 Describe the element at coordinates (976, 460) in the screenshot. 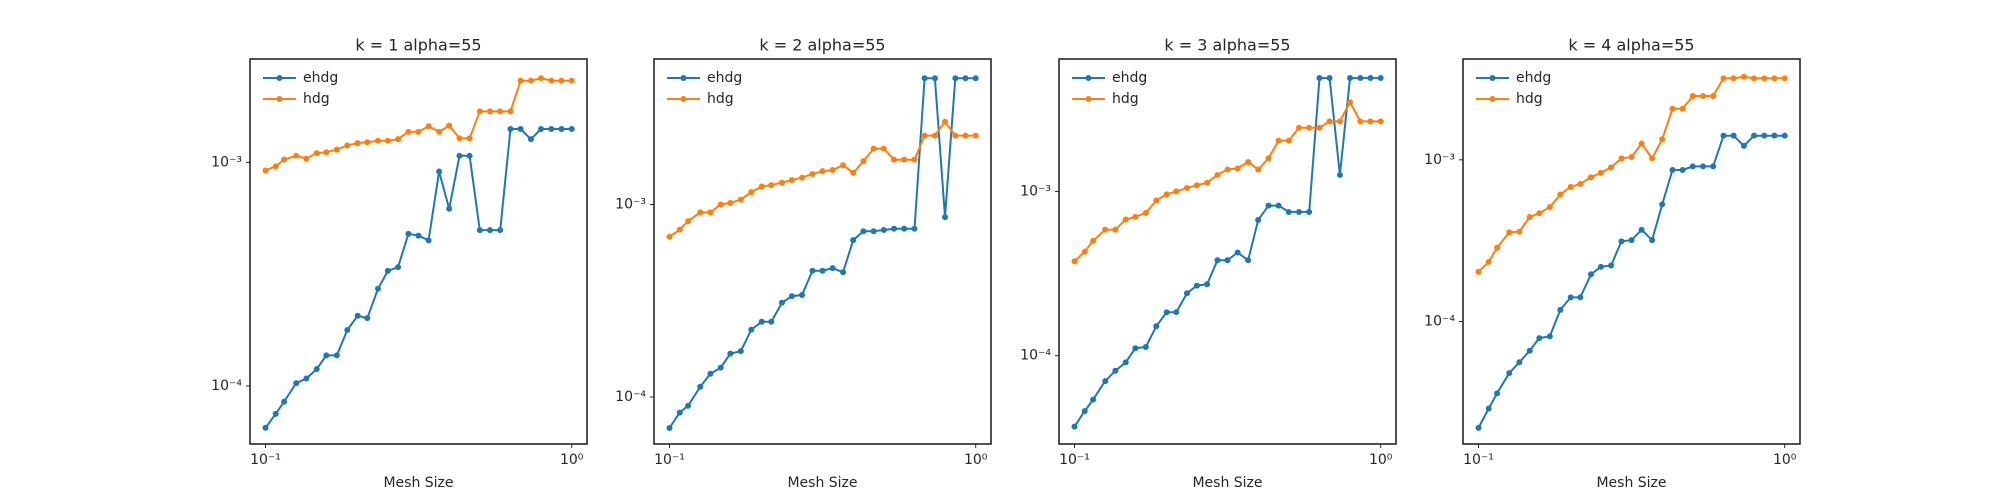

I see `x-tick-label: 10⁰` at that location.